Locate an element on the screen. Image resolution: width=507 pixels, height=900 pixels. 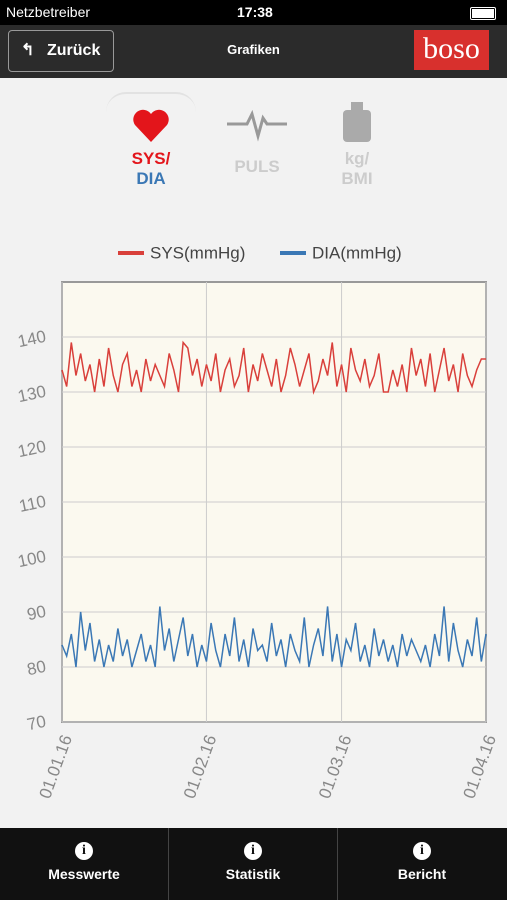
legend-label: SYS(mmHg) is located at coordinates (197, 252).